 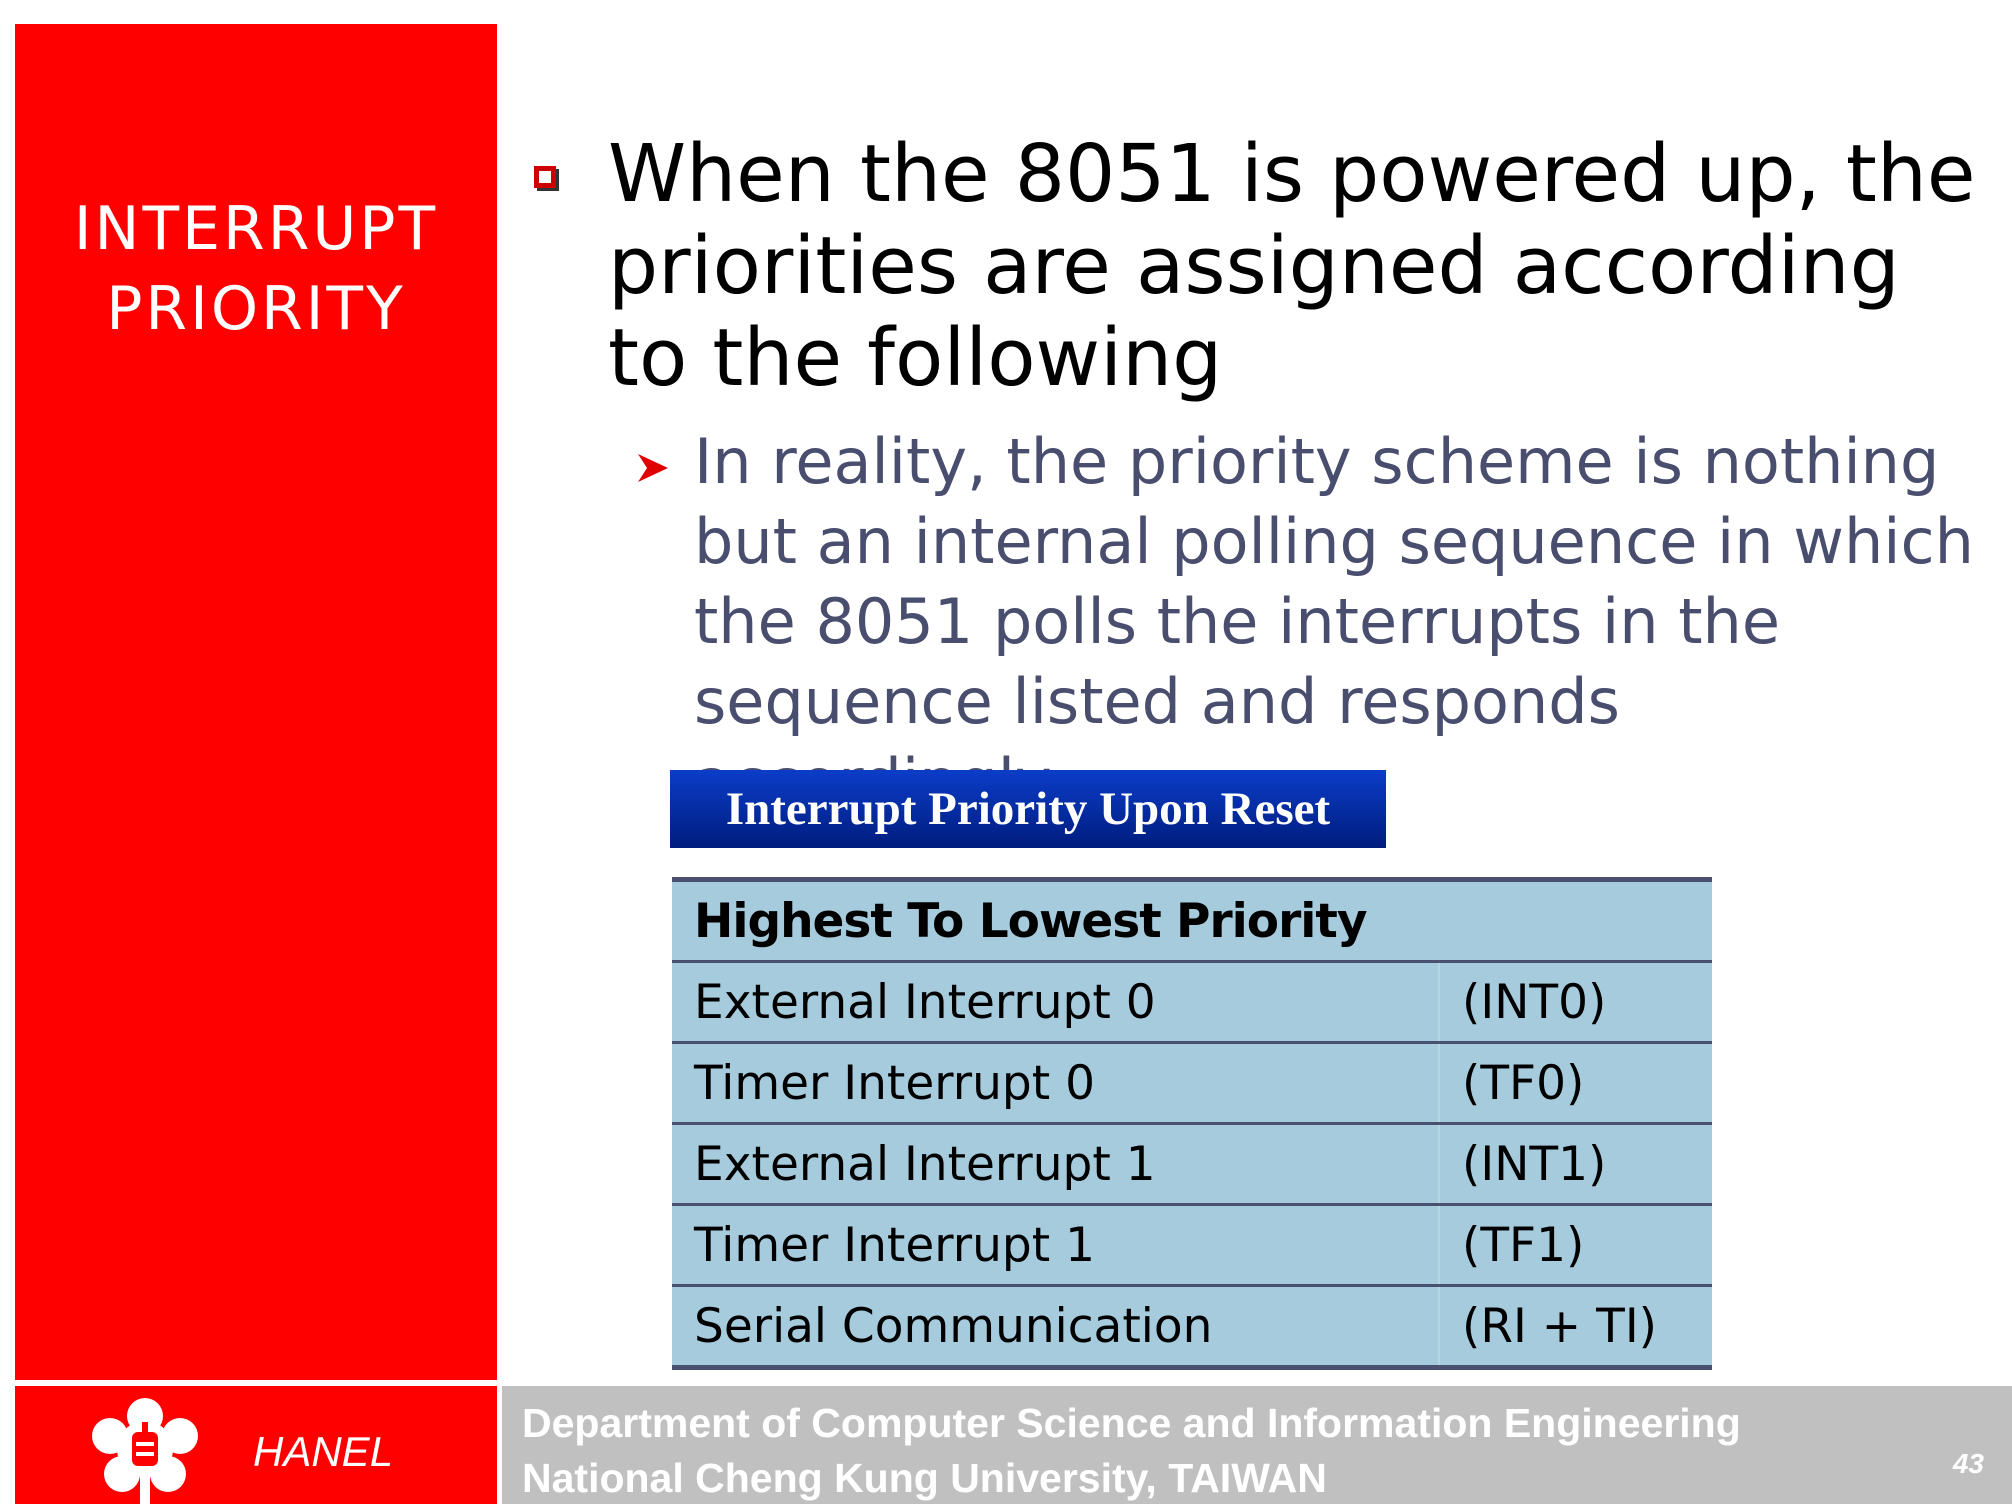 I want to click on university-emblem-icon, so click(x=145, y=1453).